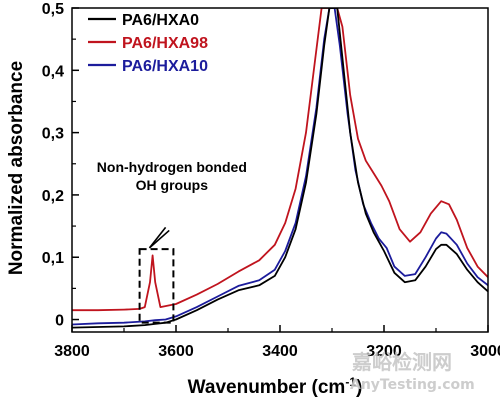  What do you see at coordinates (156, 286) in the screenshot?
I see `annotation-dashed-box` at bounding box center [156, 286].